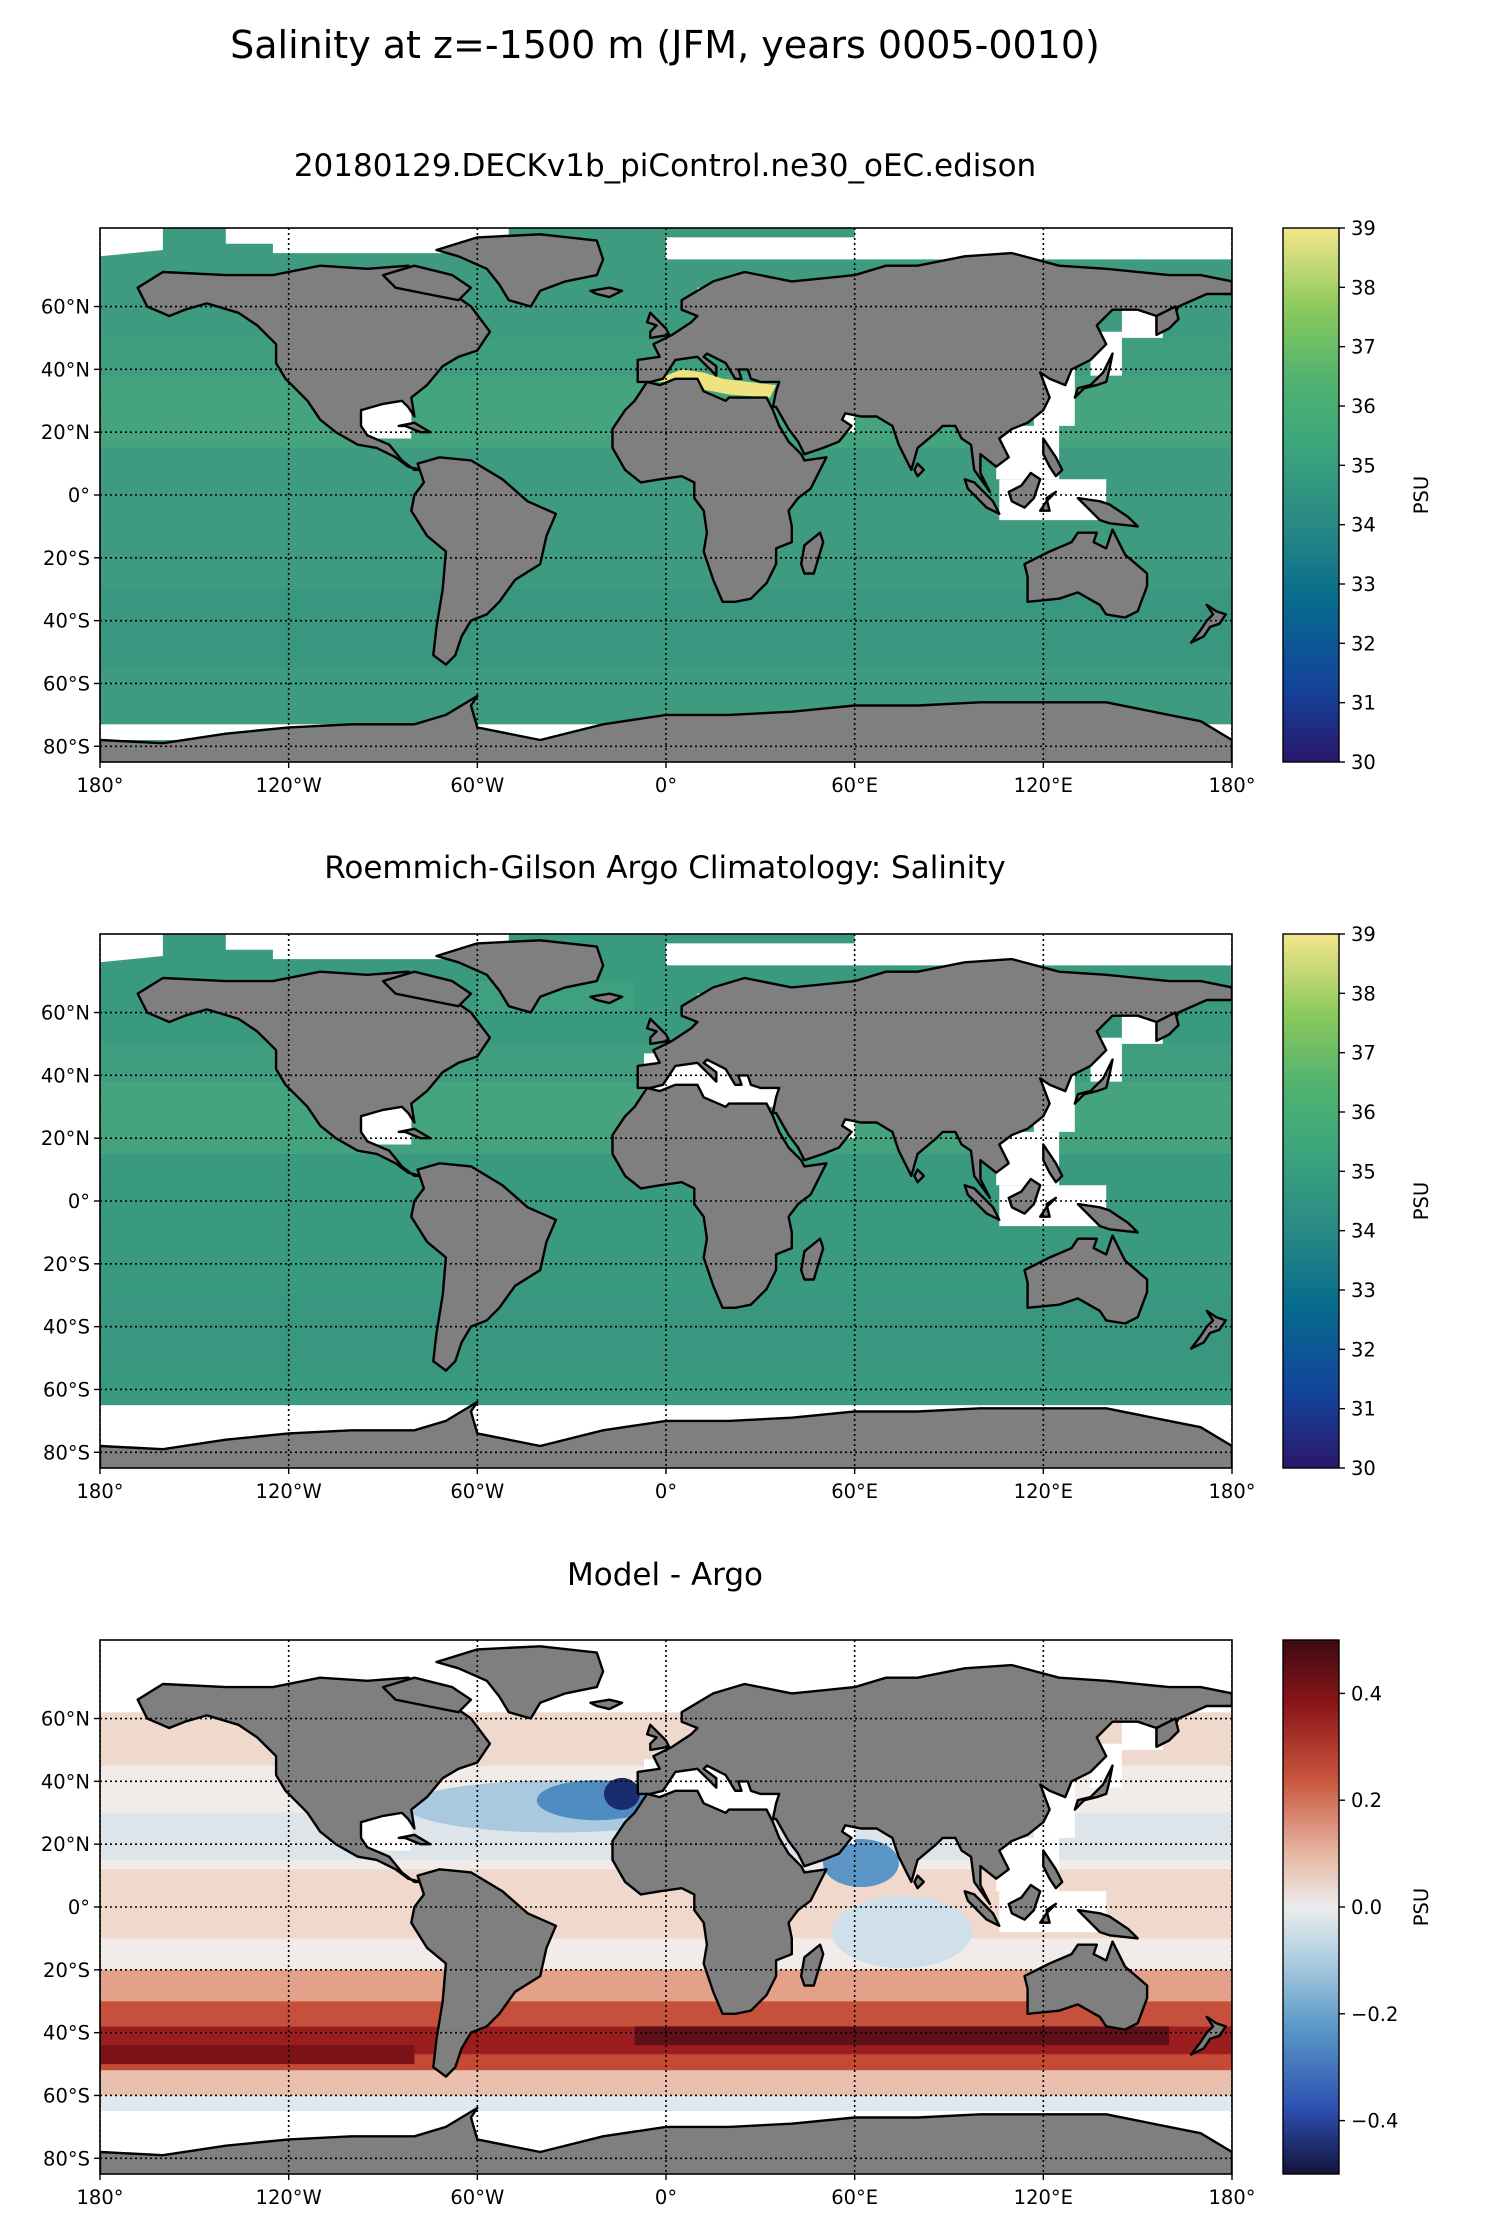 This screenshot has width=1487, height=2235. Describe the element at coordinates (1374, 2014) in the screenshot. I see `colorbar-tick-label: −0.2` at that location.